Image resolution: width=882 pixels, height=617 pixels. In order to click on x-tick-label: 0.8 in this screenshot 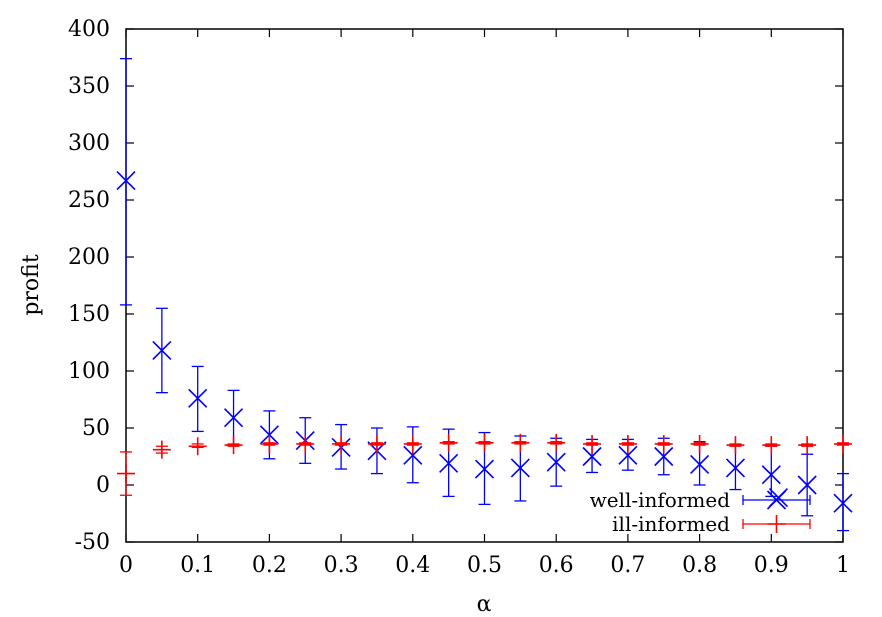, I will do `click(699, 565)`.